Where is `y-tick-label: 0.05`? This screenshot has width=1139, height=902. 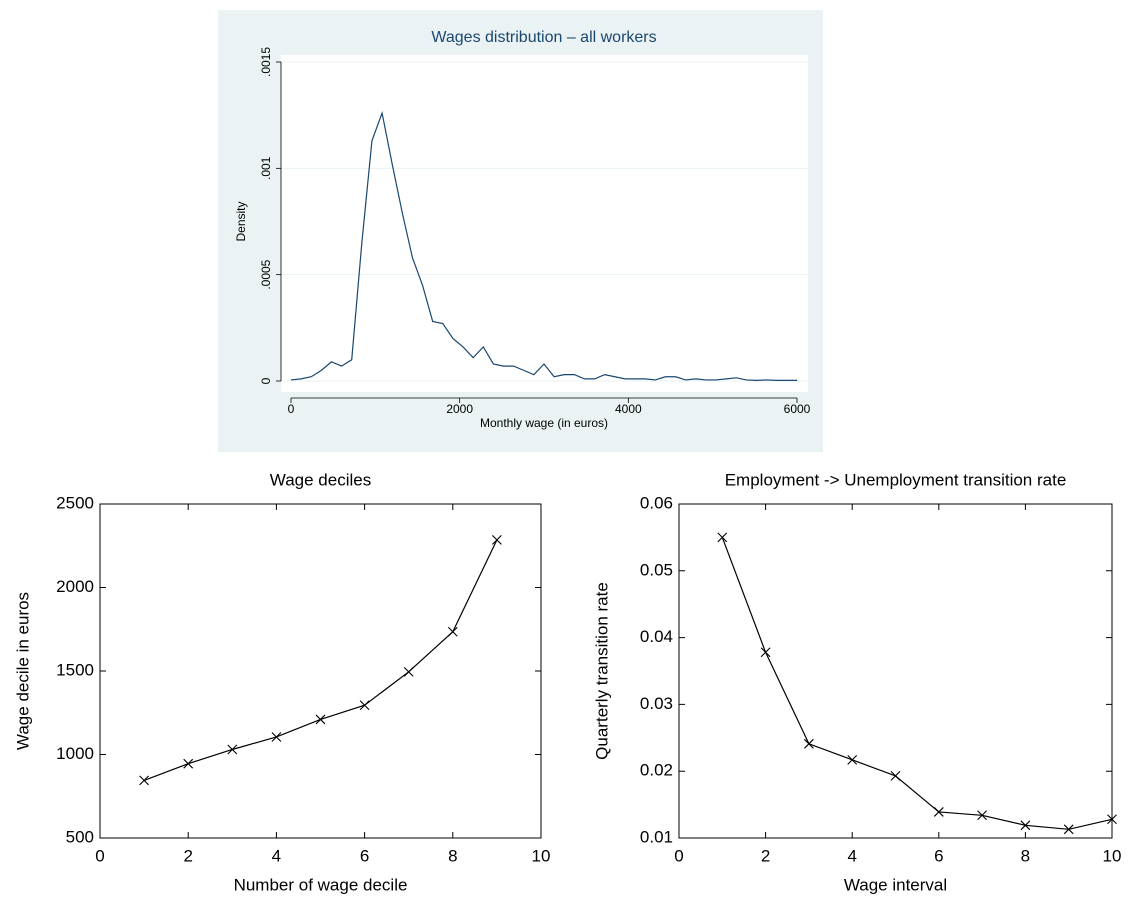 y-tick-label: 0.05 is located at coordinates (656, 569).